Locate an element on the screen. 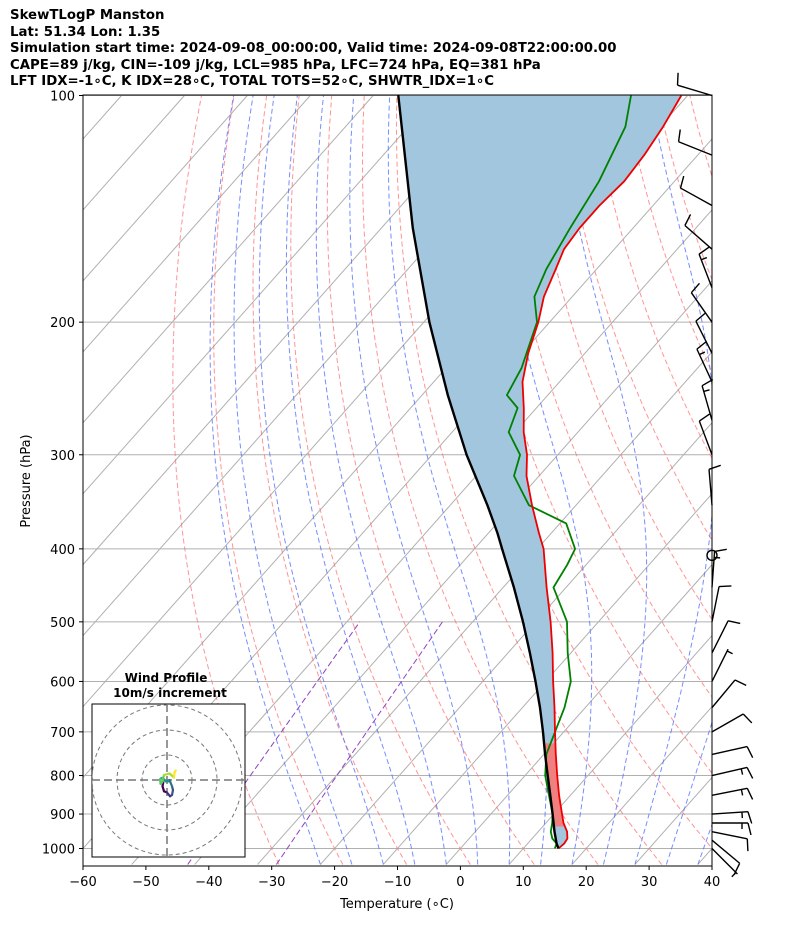 Image resolution: width=794 pixels, height=937 pixels. y-tick-label: 100 is located at coordinates (62, 97).